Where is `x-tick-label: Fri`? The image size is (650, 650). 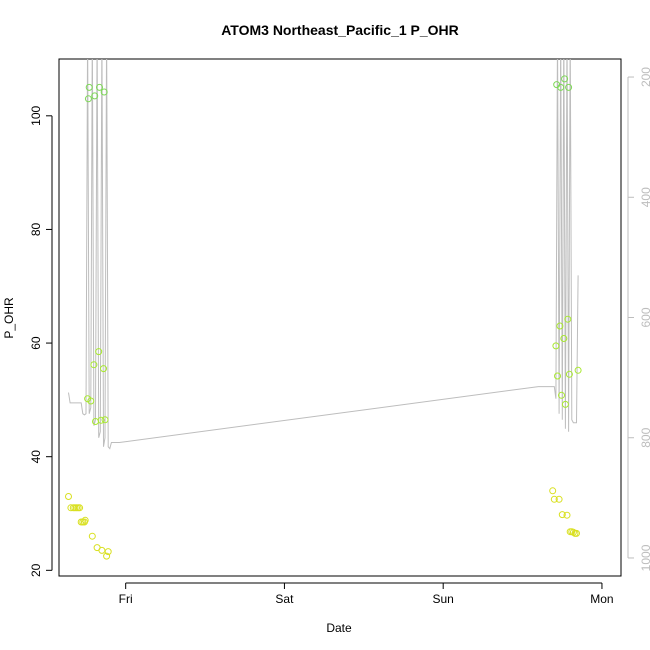
x-tick-label: Fri is located at coordinates (126, 599).